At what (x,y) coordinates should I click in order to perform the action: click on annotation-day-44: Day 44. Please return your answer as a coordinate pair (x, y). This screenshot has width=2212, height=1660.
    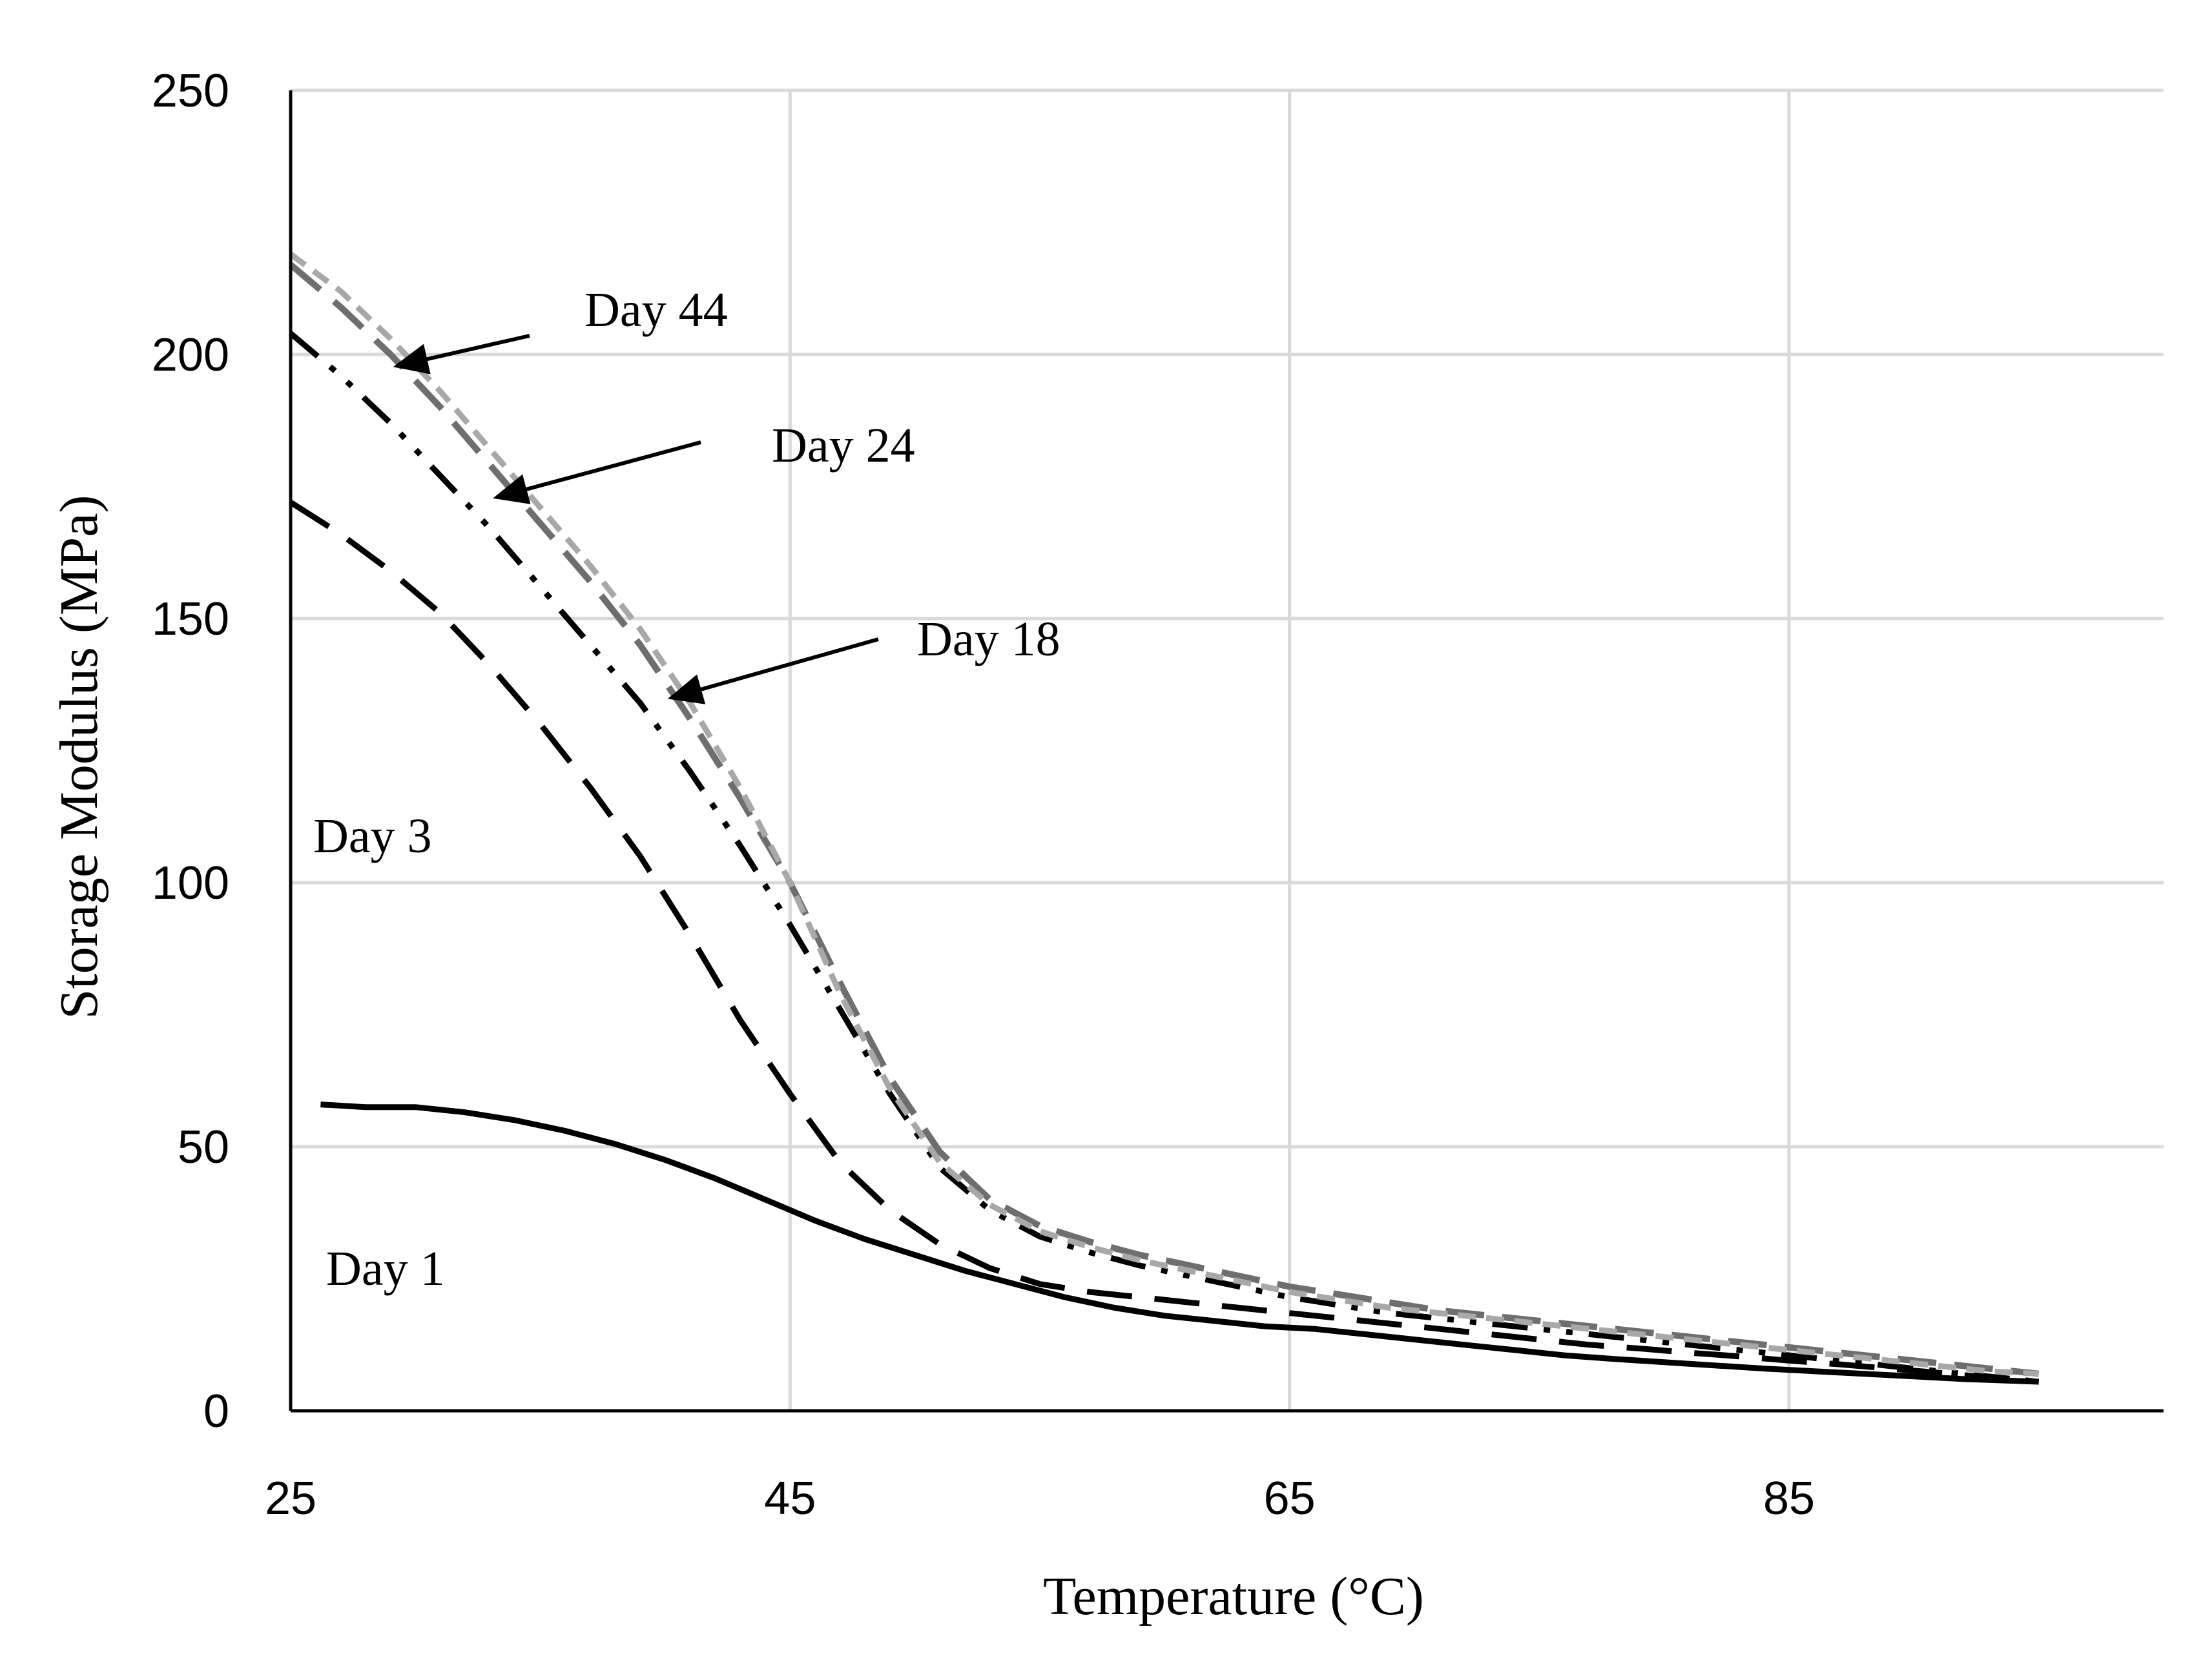
    Looking at the image, I should click on (656, 310).